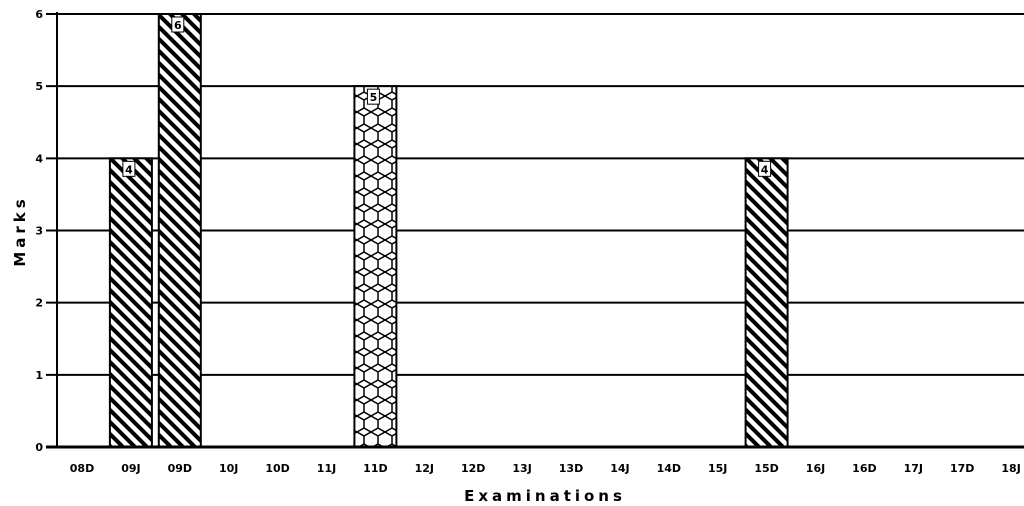 The image size is (1024, 506). I want to click on x-tick-label: 13D, so click(571, 468).